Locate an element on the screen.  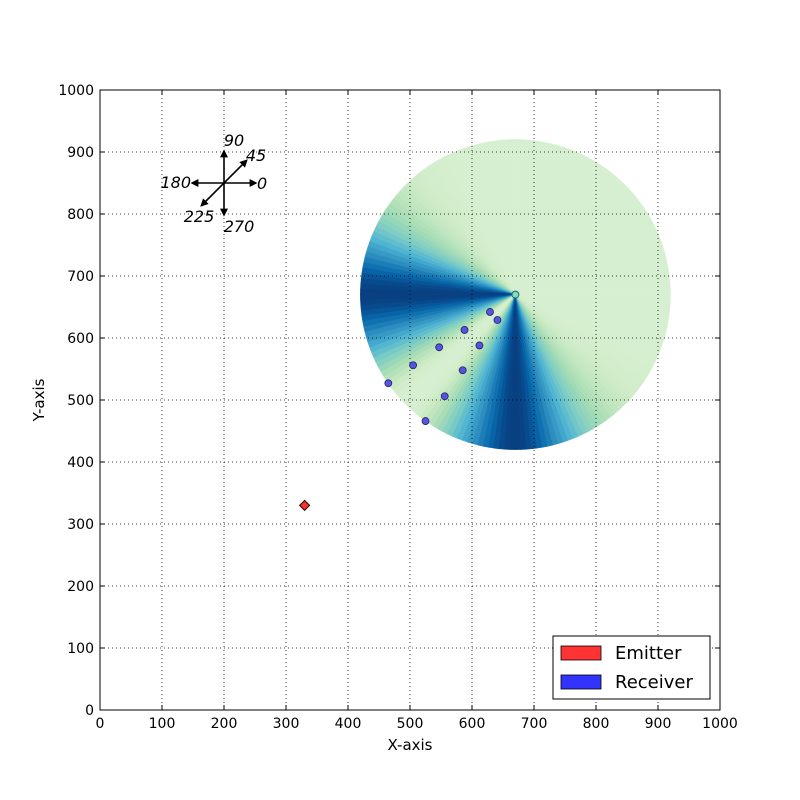
x-tick-label: 0 is located at coordinates (100, 724).